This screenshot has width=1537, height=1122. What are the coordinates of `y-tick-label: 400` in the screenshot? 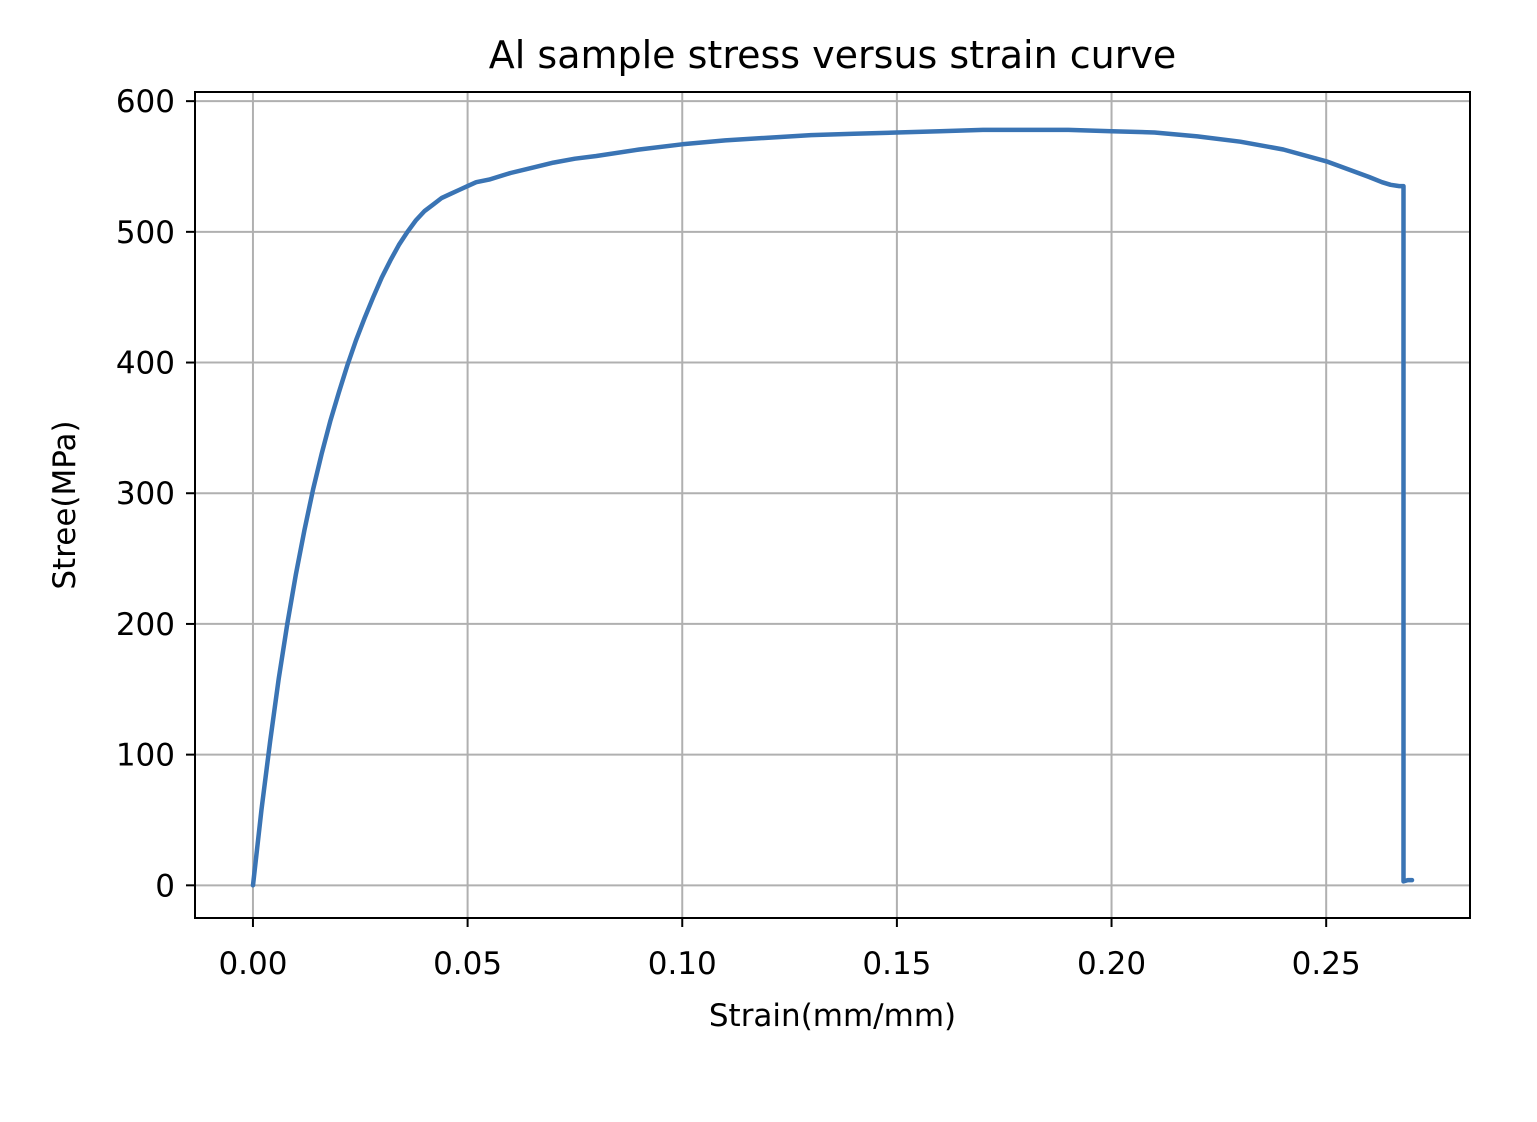 It's located at (145, 364).